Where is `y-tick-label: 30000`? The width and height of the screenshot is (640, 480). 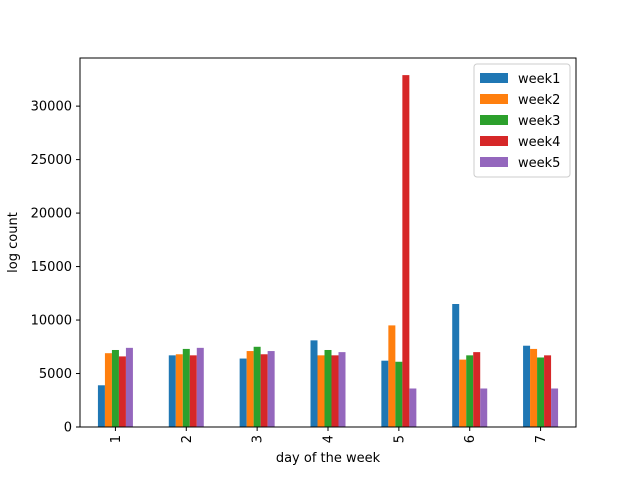 y-tick-label: 30000 is located at coordinates (51, 107).